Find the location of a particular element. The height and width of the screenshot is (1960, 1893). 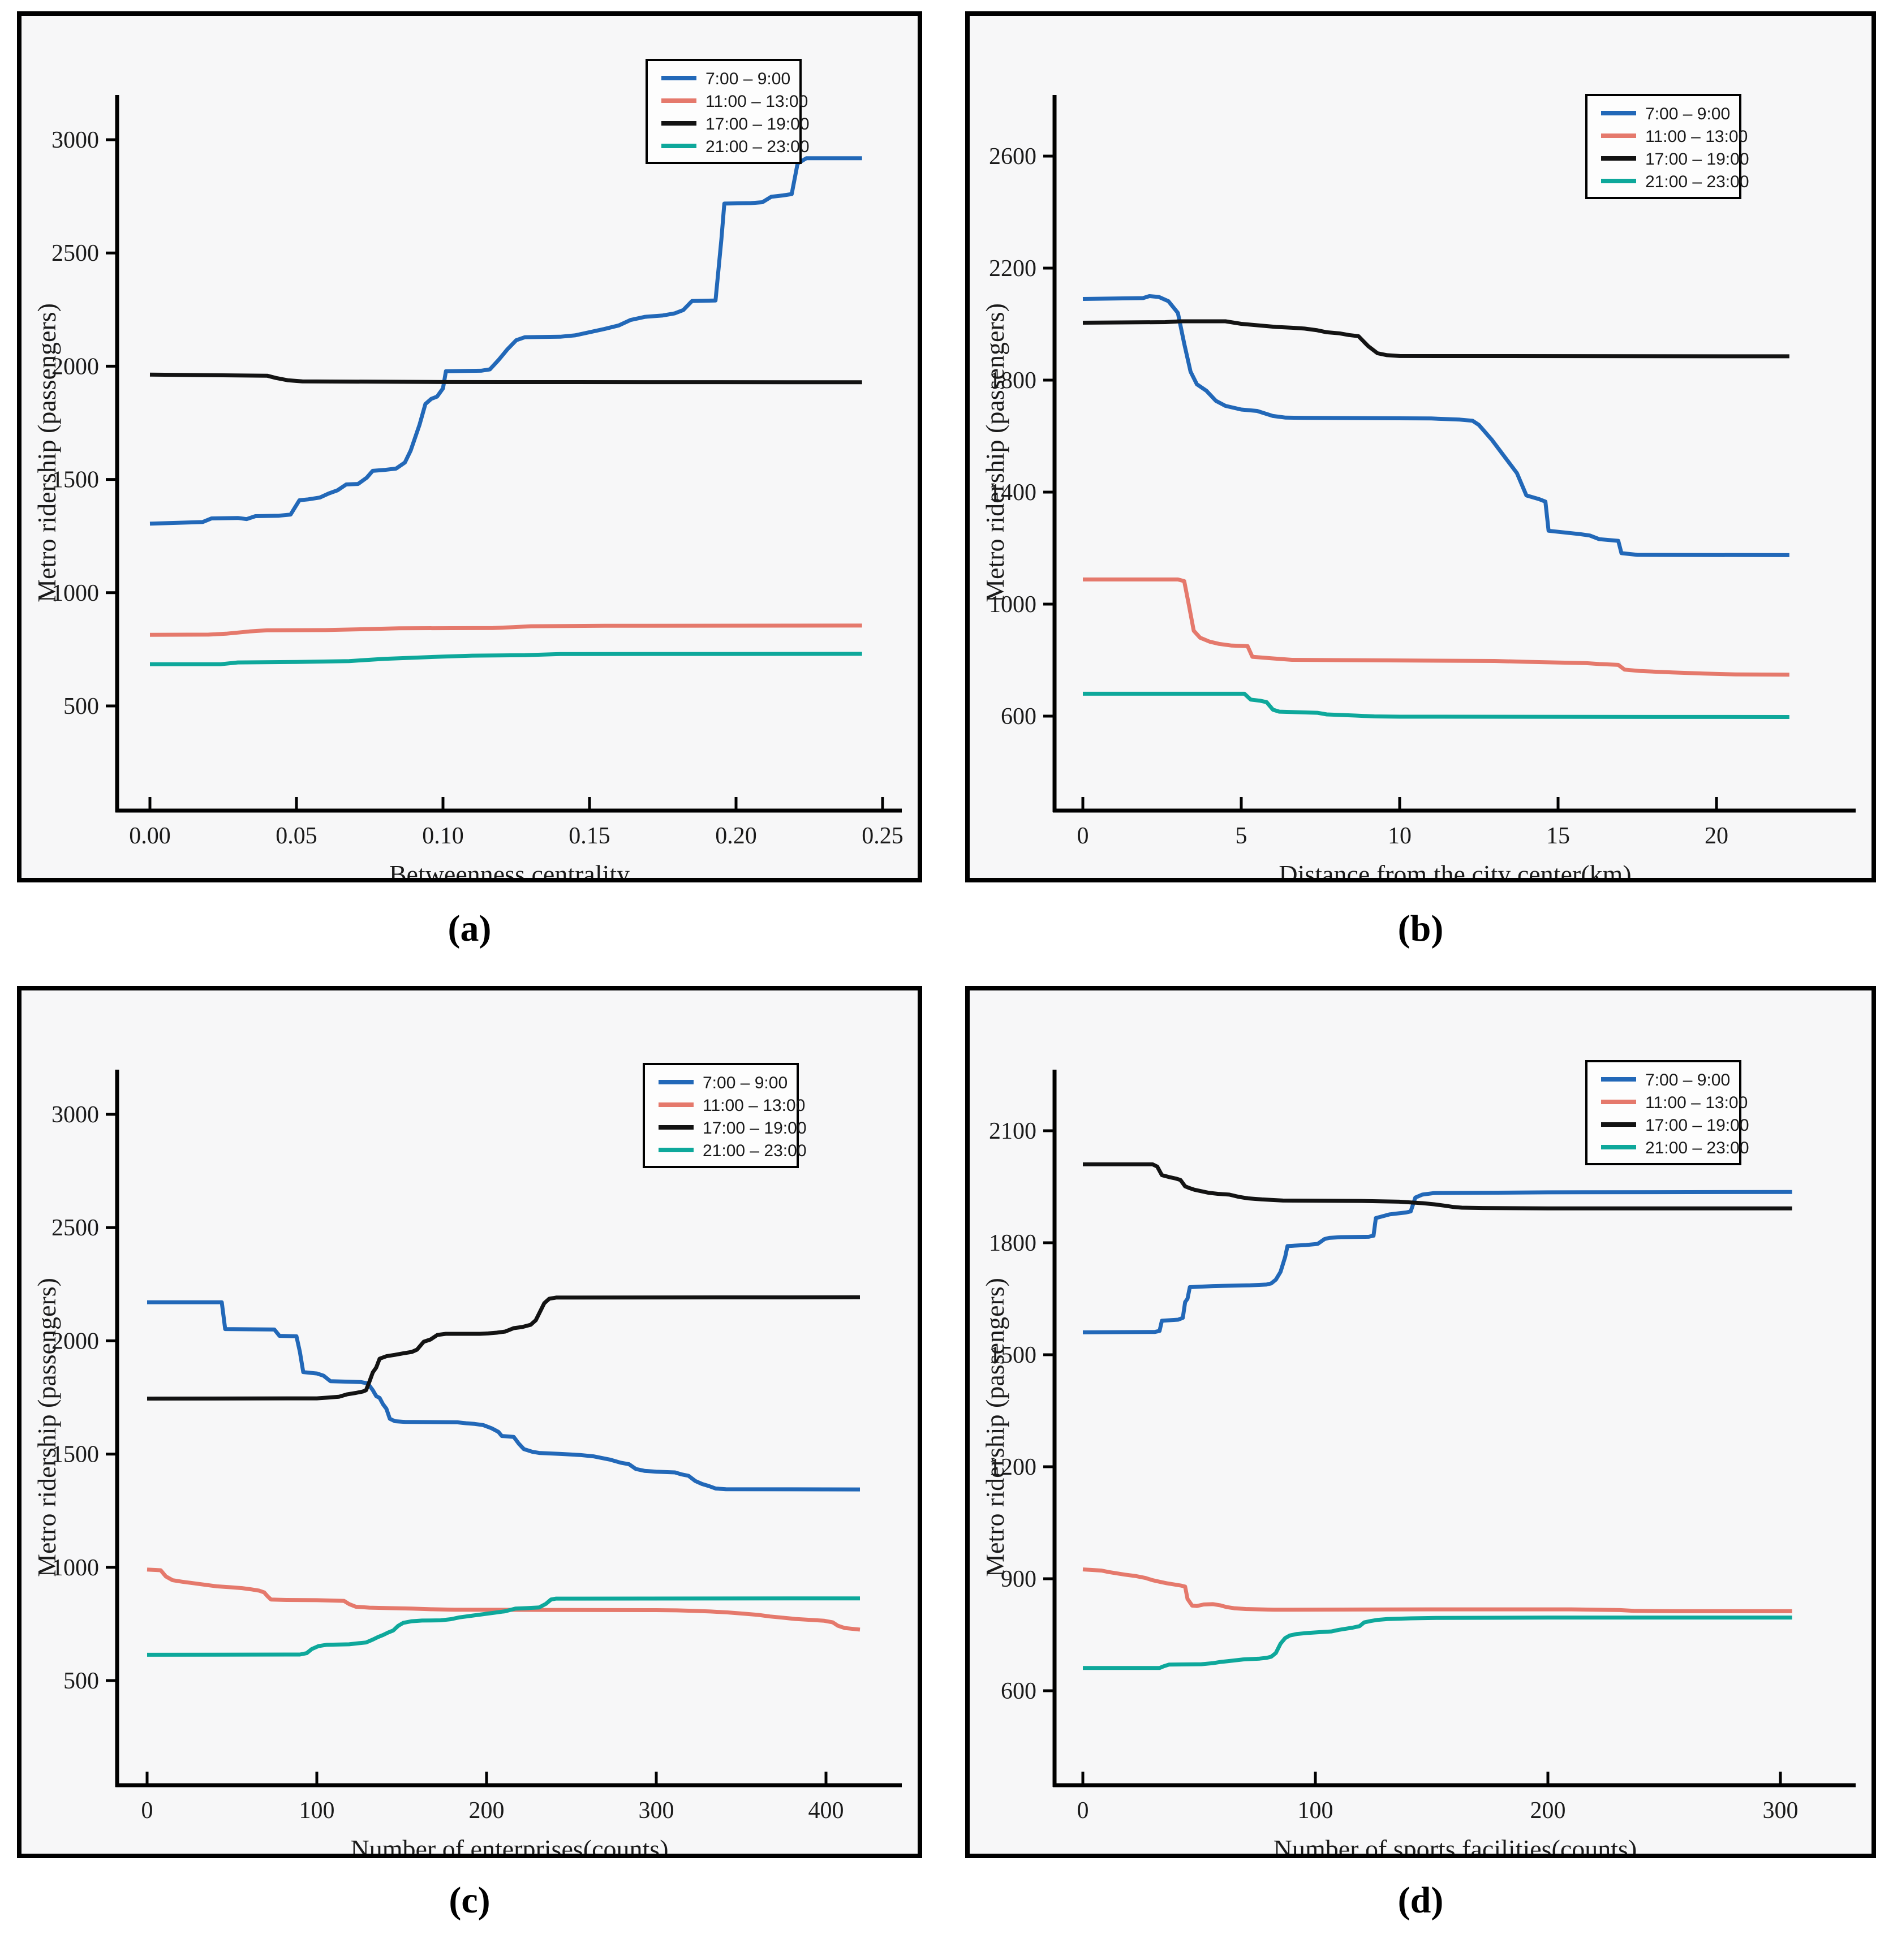

x-tick-label: 0.15 is located at coordinates (589, 836).